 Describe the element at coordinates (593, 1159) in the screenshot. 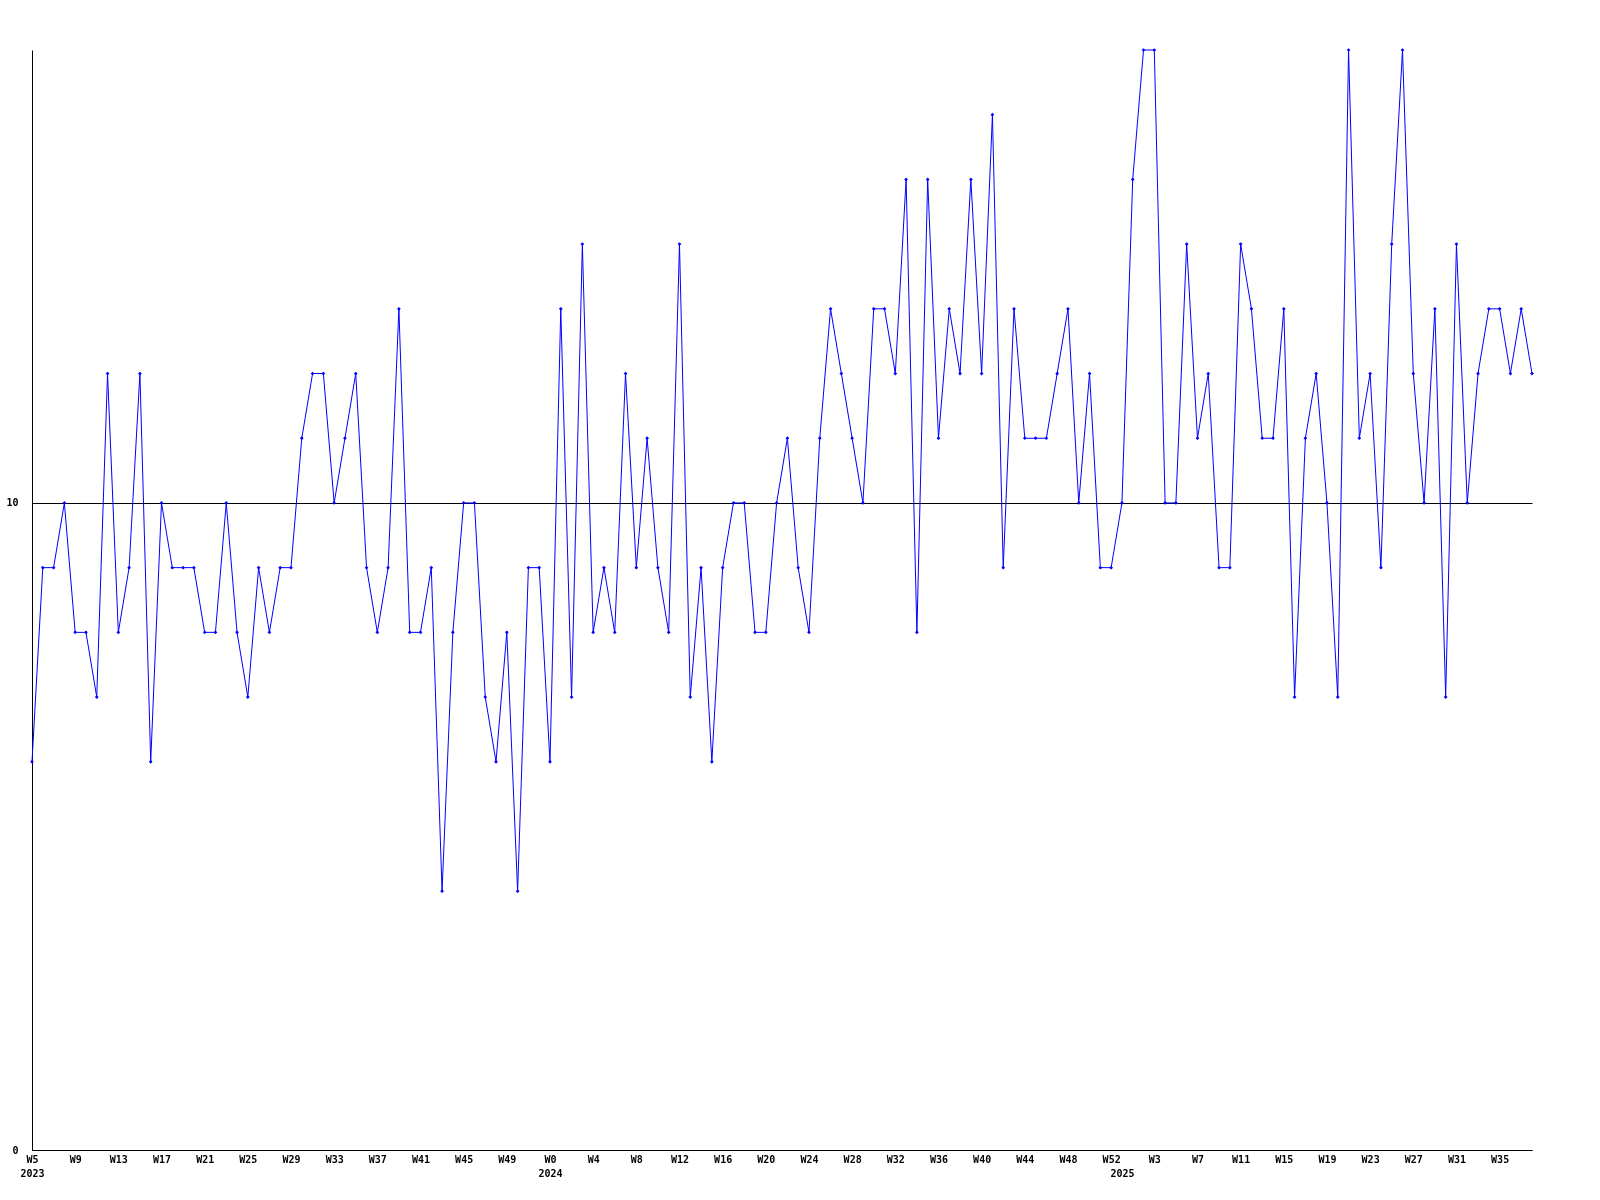

I see `x-tick-label: W4` at that location.